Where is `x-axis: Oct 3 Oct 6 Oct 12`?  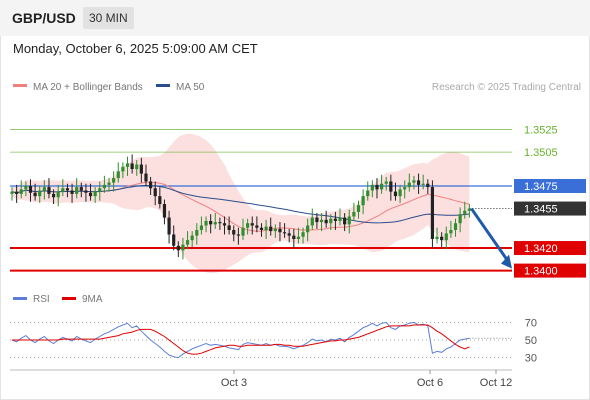 x-axis: Oct 3 Oct 6 Oct 12 is located at coordinates (261, 379).